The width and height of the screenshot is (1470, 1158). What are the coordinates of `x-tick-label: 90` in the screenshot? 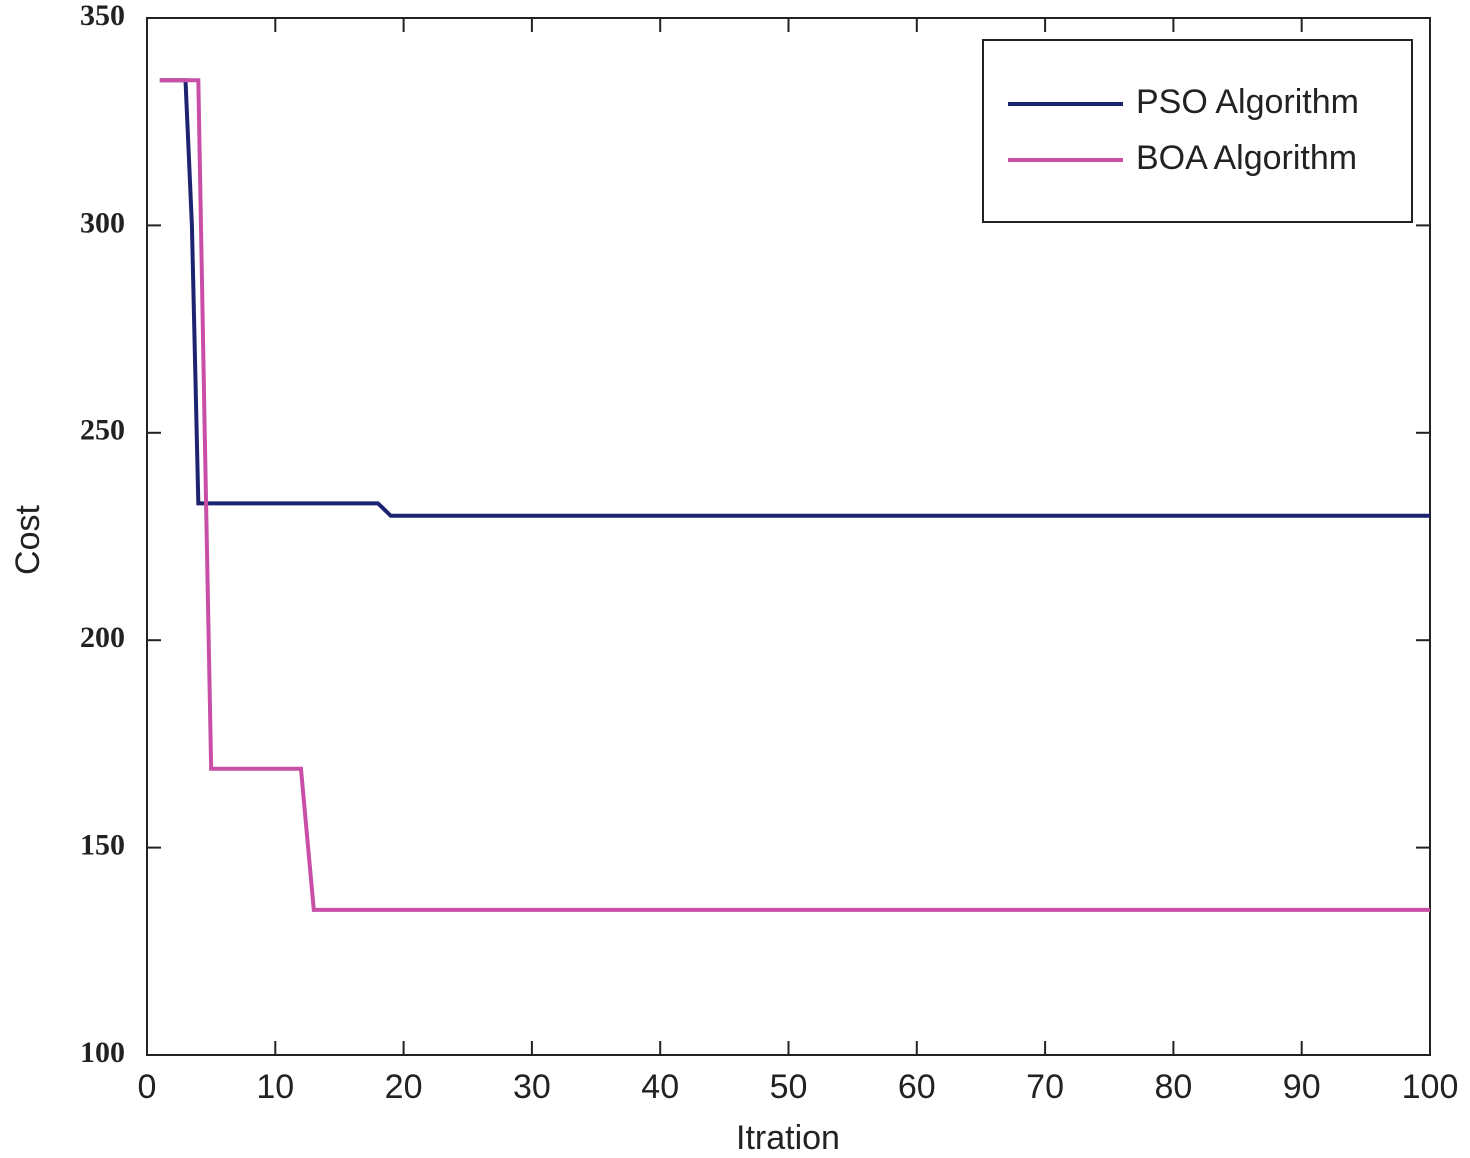 It's located at (1302, 1087).